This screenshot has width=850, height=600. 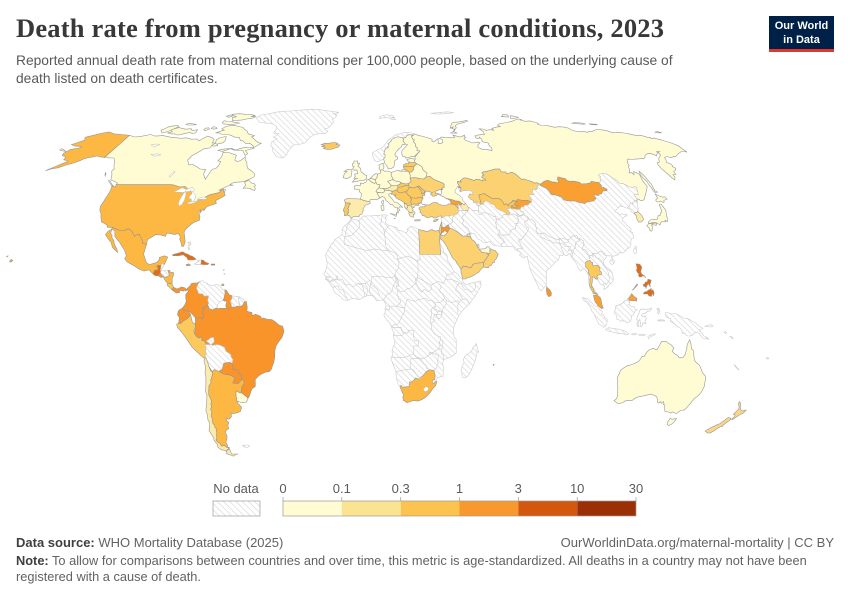 I want to click on svg-text: 1, so click(x=459, y=488).